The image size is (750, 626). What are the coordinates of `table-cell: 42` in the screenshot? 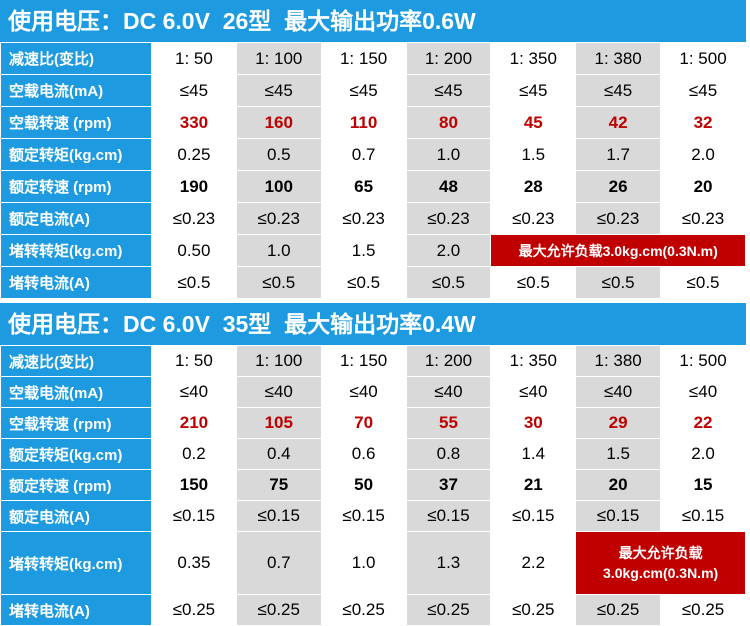 It's located at (618, 122).